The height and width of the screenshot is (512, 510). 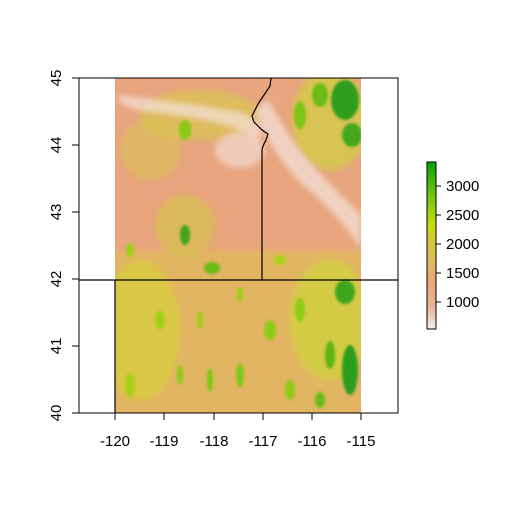 I want to click on legend-label: 1000, so click(x=462, y=302).